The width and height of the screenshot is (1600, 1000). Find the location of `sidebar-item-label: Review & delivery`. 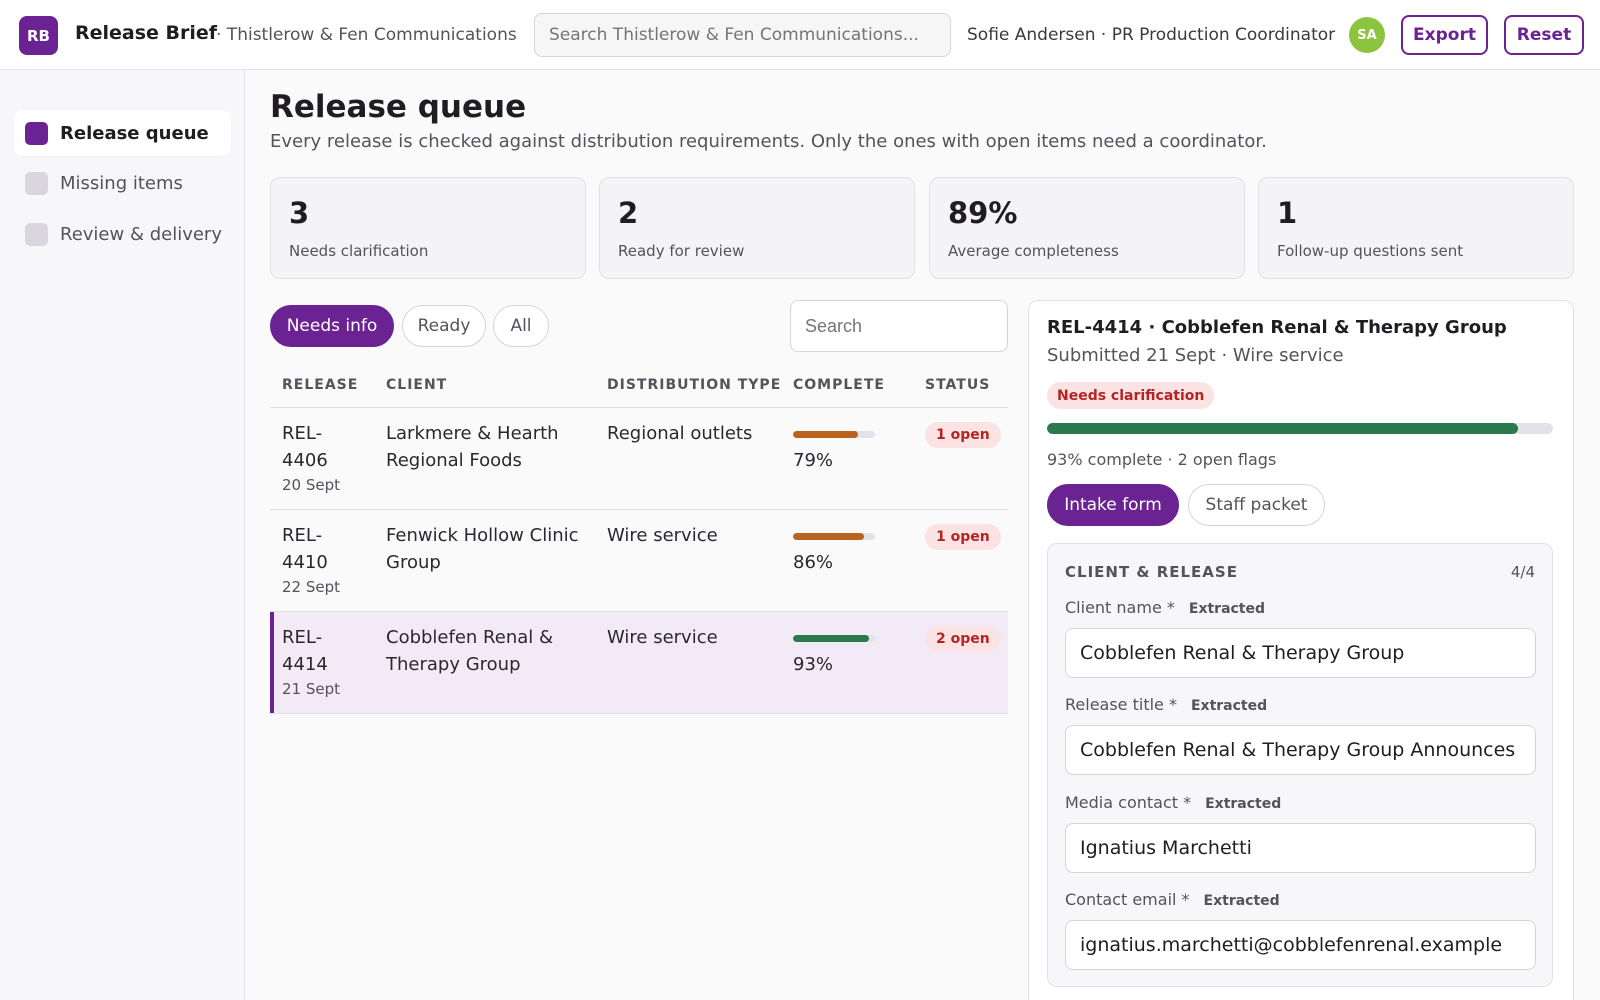

sidebar-item-label: Review & delivery is located at coordinates (141, 234).